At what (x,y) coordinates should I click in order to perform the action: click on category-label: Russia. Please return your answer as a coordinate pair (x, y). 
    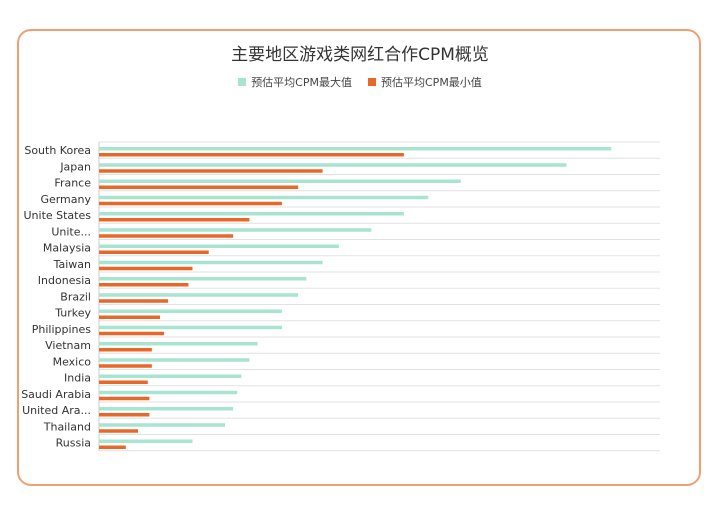
    Looking at the image, I should click on (73, 443).